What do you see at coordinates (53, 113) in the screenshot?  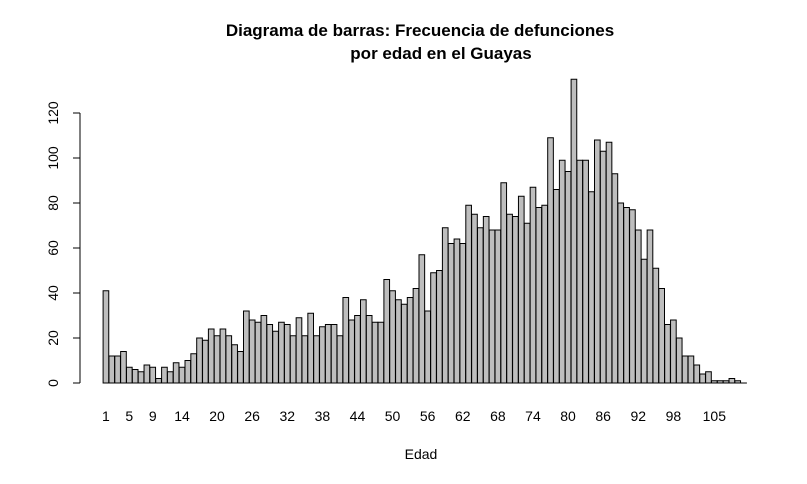 I see `y-tick-label: 120` at bounding box center [53, 113].